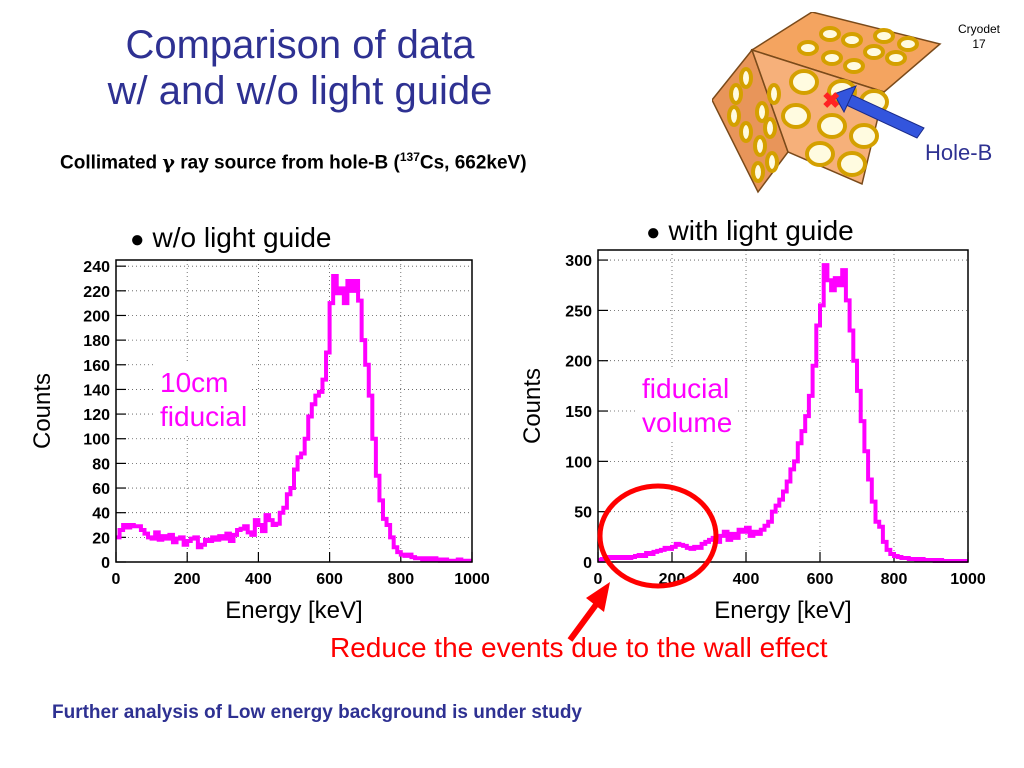  Describe the element at coordinates (588, 612) in the screenshot. I see `red-pointer-arrow-icon` at that location.